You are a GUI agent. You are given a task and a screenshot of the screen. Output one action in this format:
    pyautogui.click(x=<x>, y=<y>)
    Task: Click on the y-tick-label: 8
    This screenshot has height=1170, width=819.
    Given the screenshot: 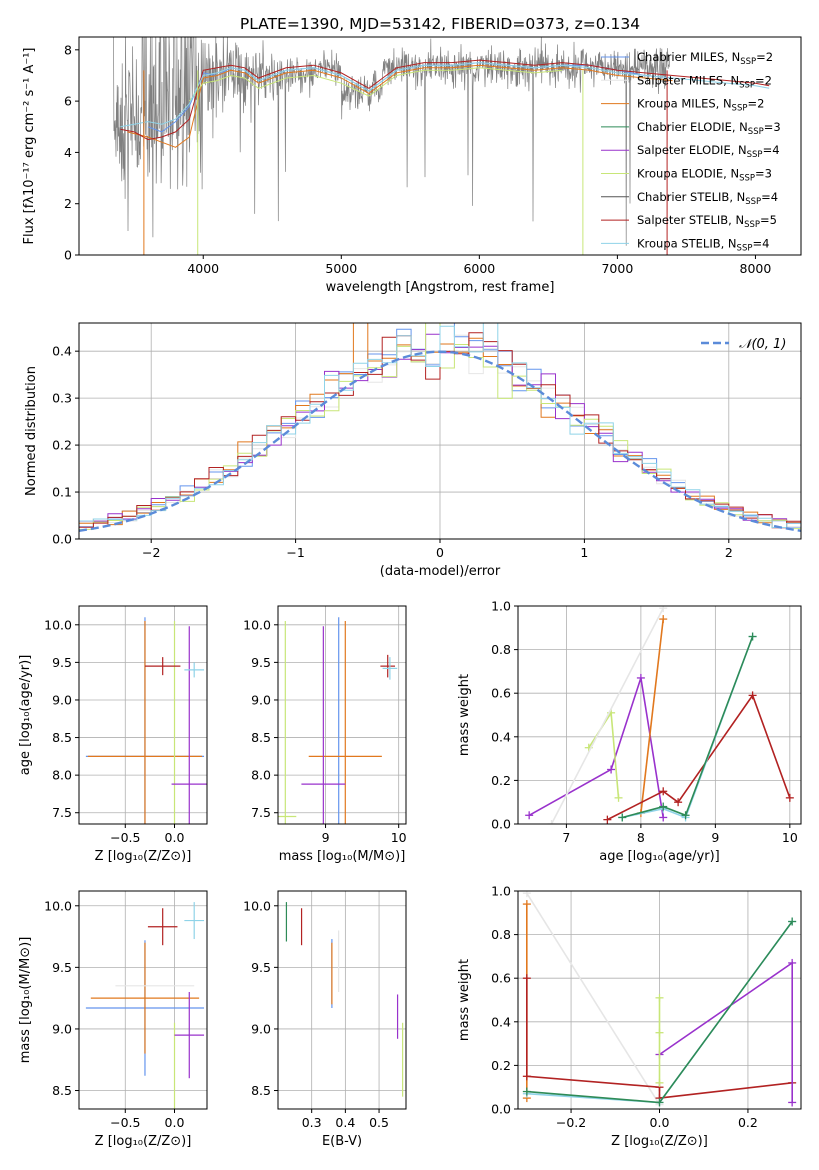 What is the action you would take?
    pyautogui.click(x=68, y=49)
    